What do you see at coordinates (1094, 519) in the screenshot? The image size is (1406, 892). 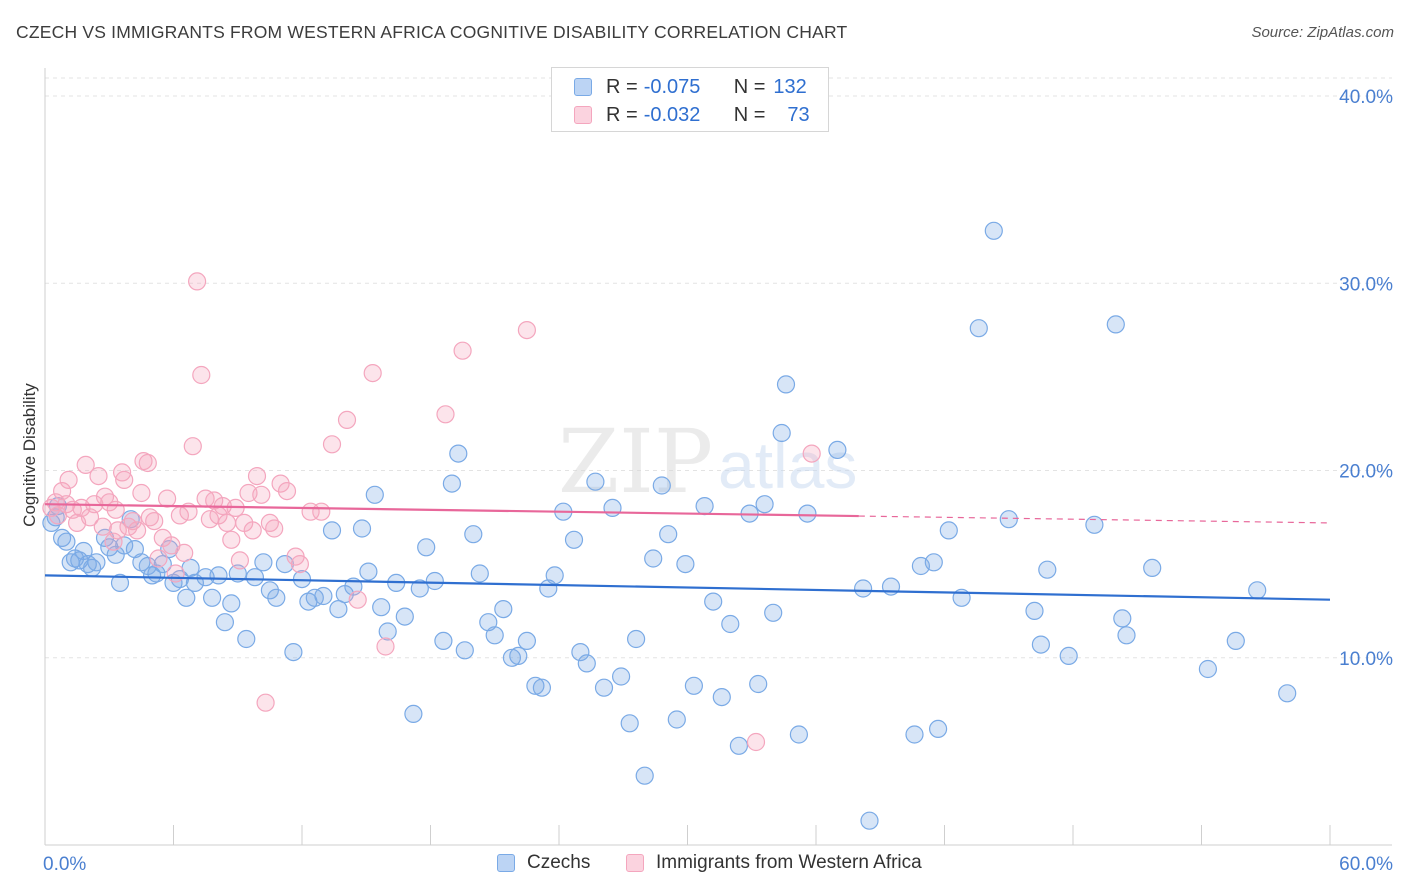 I see `western-africa-trend-extension` at bounding box center [1094, 519].